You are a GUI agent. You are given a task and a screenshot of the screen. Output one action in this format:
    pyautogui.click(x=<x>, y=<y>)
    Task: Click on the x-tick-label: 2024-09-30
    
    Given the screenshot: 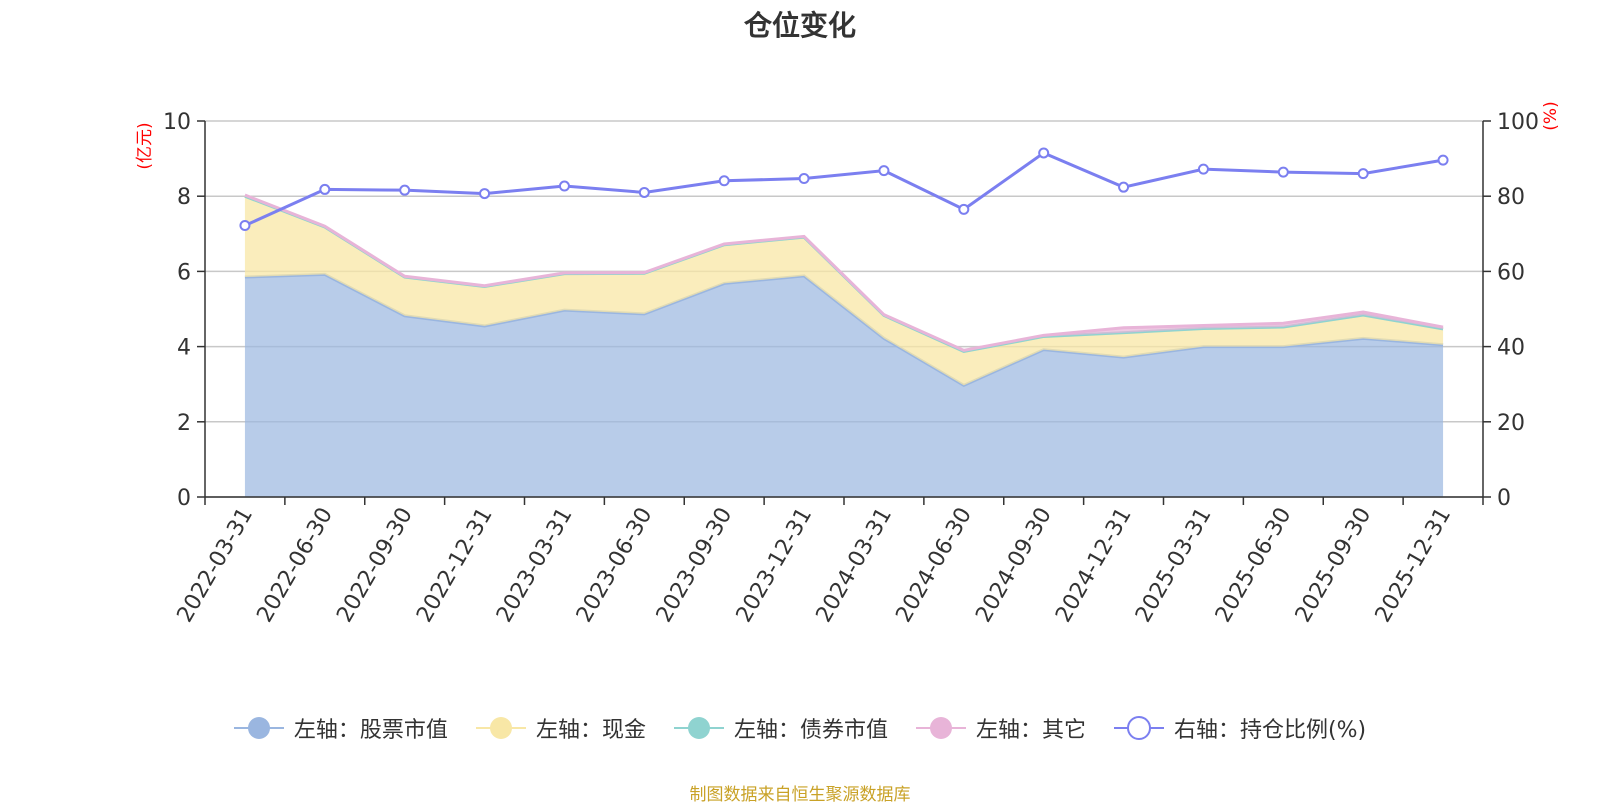 What is the action you would take?
    pyautogui.click(x=1014, y=565)
    